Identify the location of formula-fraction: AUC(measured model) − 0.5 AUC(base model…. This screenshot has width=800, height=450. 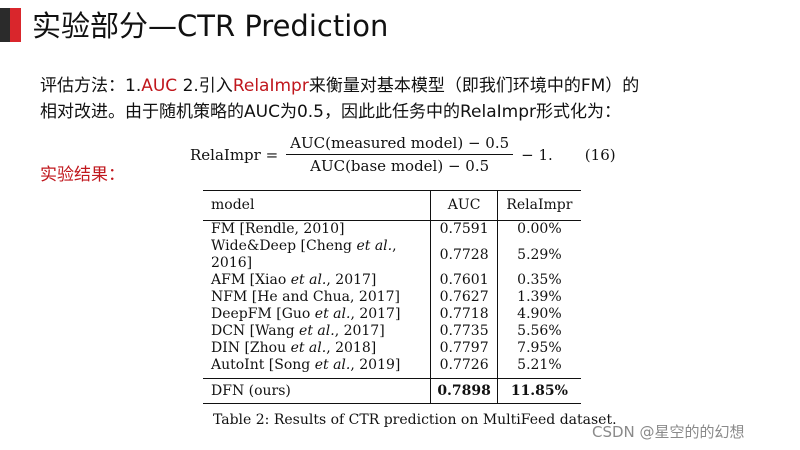
(400, 154).